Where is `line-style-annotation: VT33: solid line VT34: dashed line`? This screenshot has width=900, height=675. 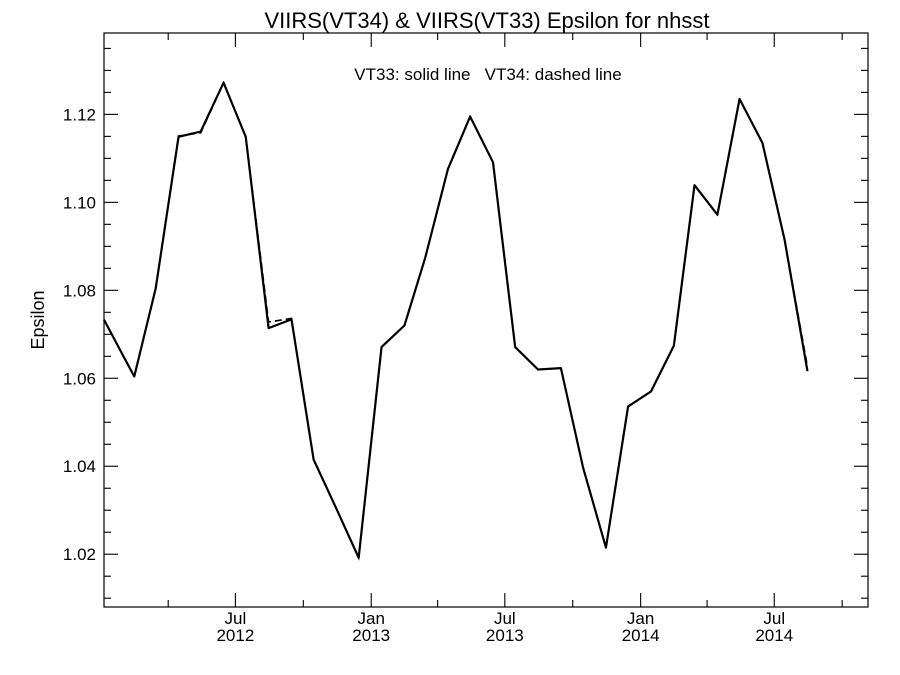 line-style-annotation: VT33: solid line VT34: dashed line is located at coordinates (487, 74).